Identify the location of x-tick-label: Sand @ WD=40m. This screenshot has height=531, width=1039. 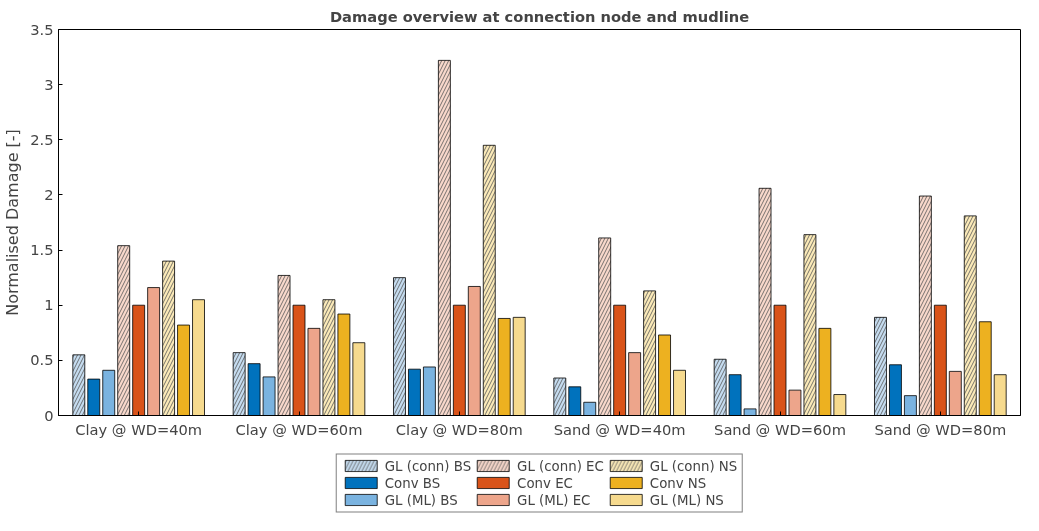
(619, 429).